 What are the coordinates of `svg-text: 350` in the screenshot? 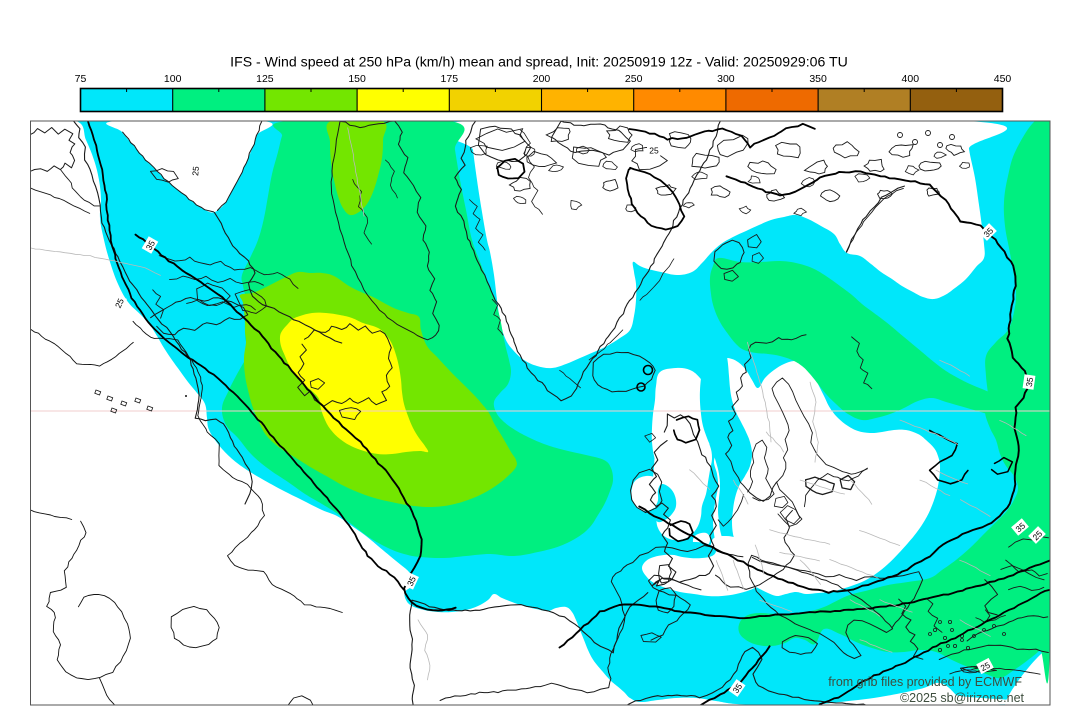 It's located at (818, 79).